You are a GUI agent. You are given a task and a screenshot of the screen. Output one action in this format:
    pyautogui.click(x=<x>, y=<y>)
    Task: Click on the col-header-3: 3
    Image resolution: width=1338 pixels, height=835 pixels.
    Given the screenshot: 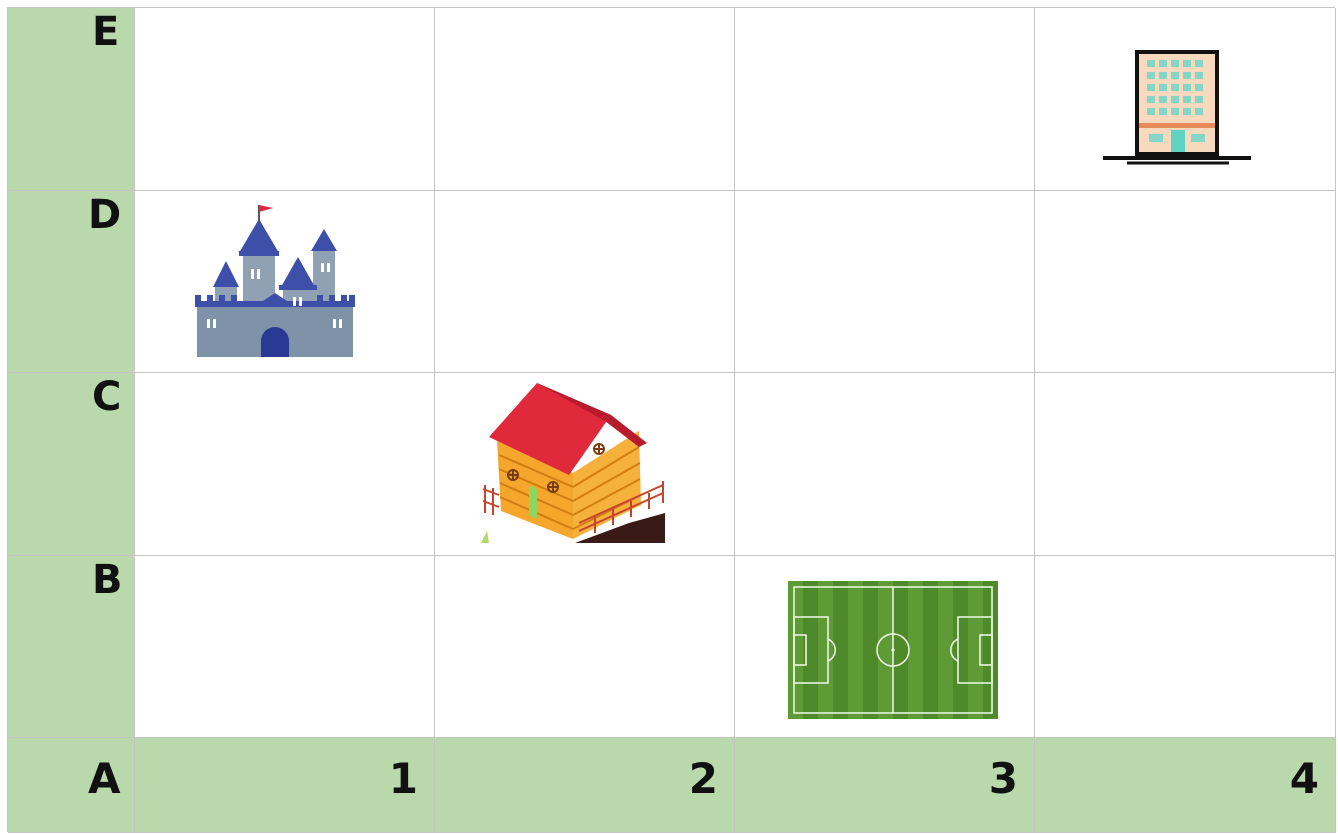 What is the action you would take?
    pyautogui.click(x=885, y=785)
    